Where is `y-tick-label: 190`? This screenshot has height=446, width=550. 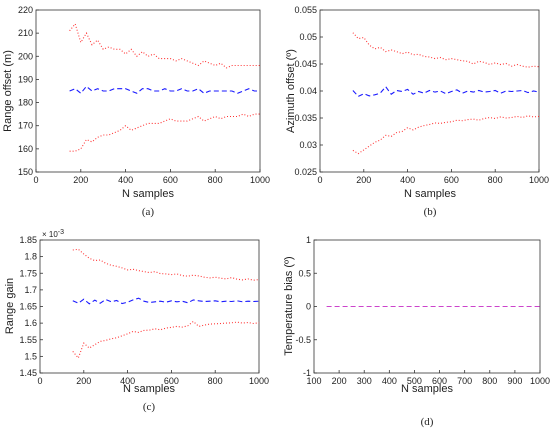
y-tick-label: 190 is located at coordinates (25, 79).